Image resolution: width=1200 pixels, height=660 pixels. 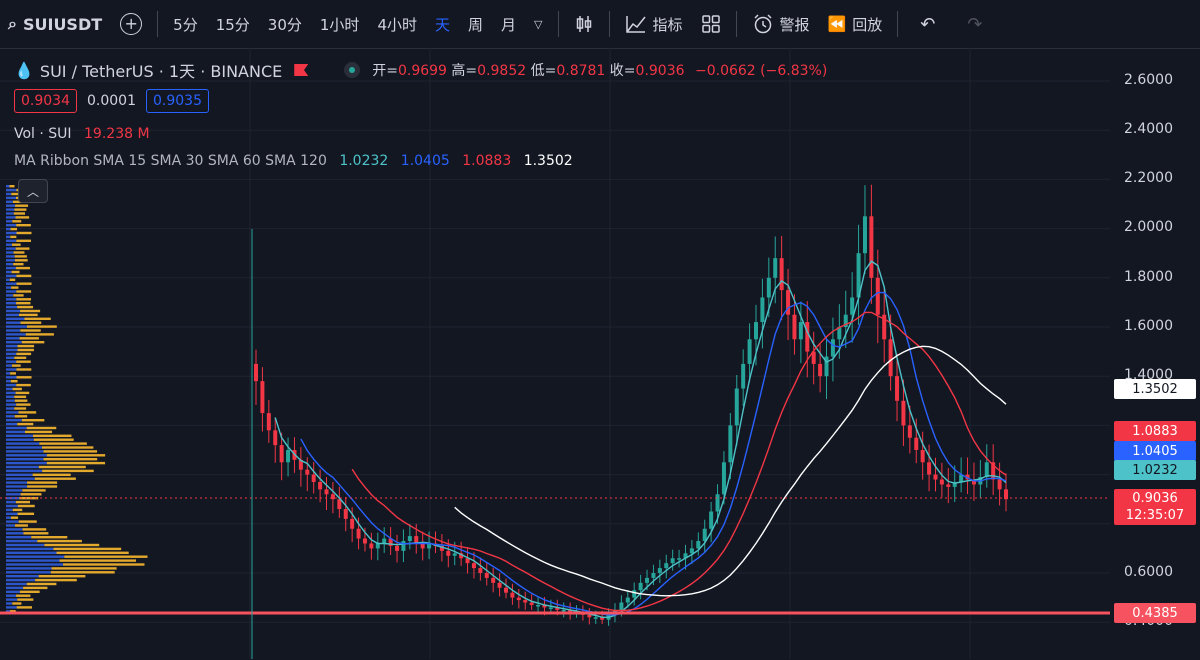 What do you see at coordinates (12, 23) in the screenshot?
I see `search-icon: ⌕` at bounding box center [12, 23].